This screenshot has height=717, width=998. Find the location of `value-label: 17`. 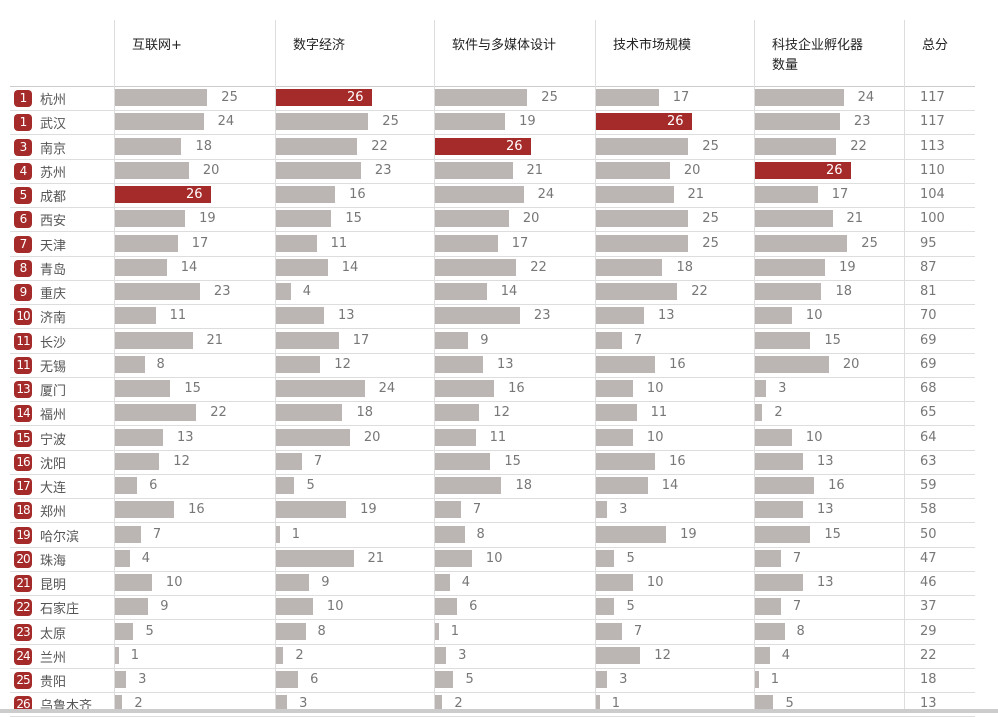

value-label: 17 is located at coordinates (200, 243).